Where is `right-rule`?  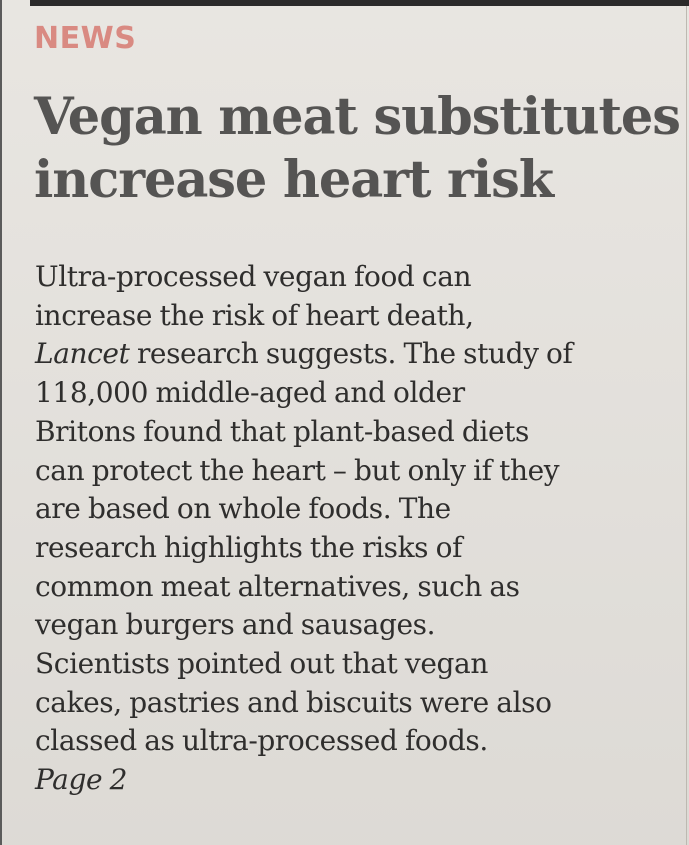 right-rule is located at coordinates (686, 425).